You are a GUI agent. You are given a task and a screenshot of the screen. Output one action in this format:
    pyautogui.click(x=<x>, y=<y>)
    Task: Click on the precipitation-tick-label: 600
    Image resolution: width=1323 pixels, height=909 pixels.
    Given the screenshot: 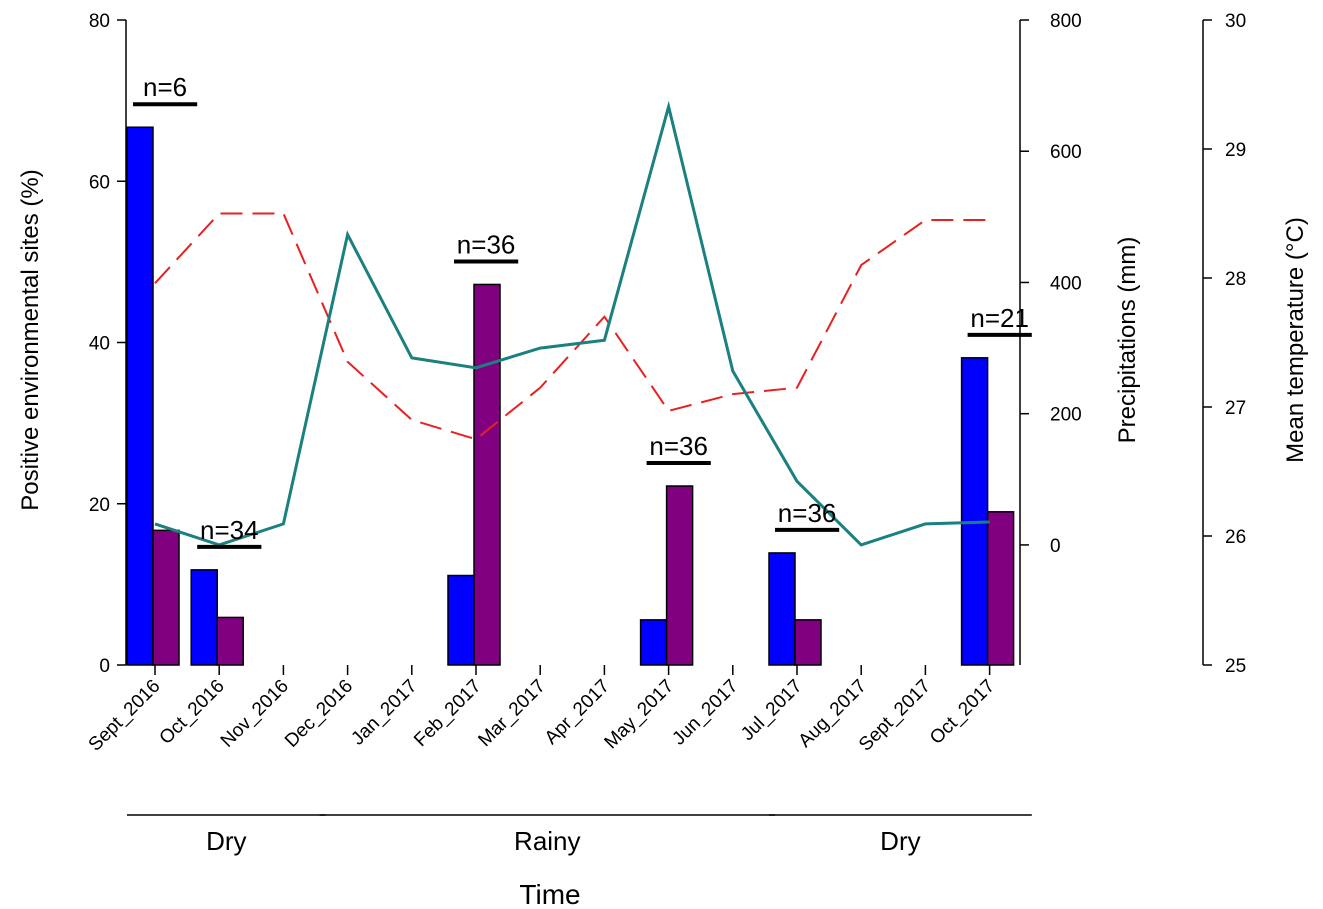 What is the action you would take?
    pyautogui.click(x=1066, y=152)
    